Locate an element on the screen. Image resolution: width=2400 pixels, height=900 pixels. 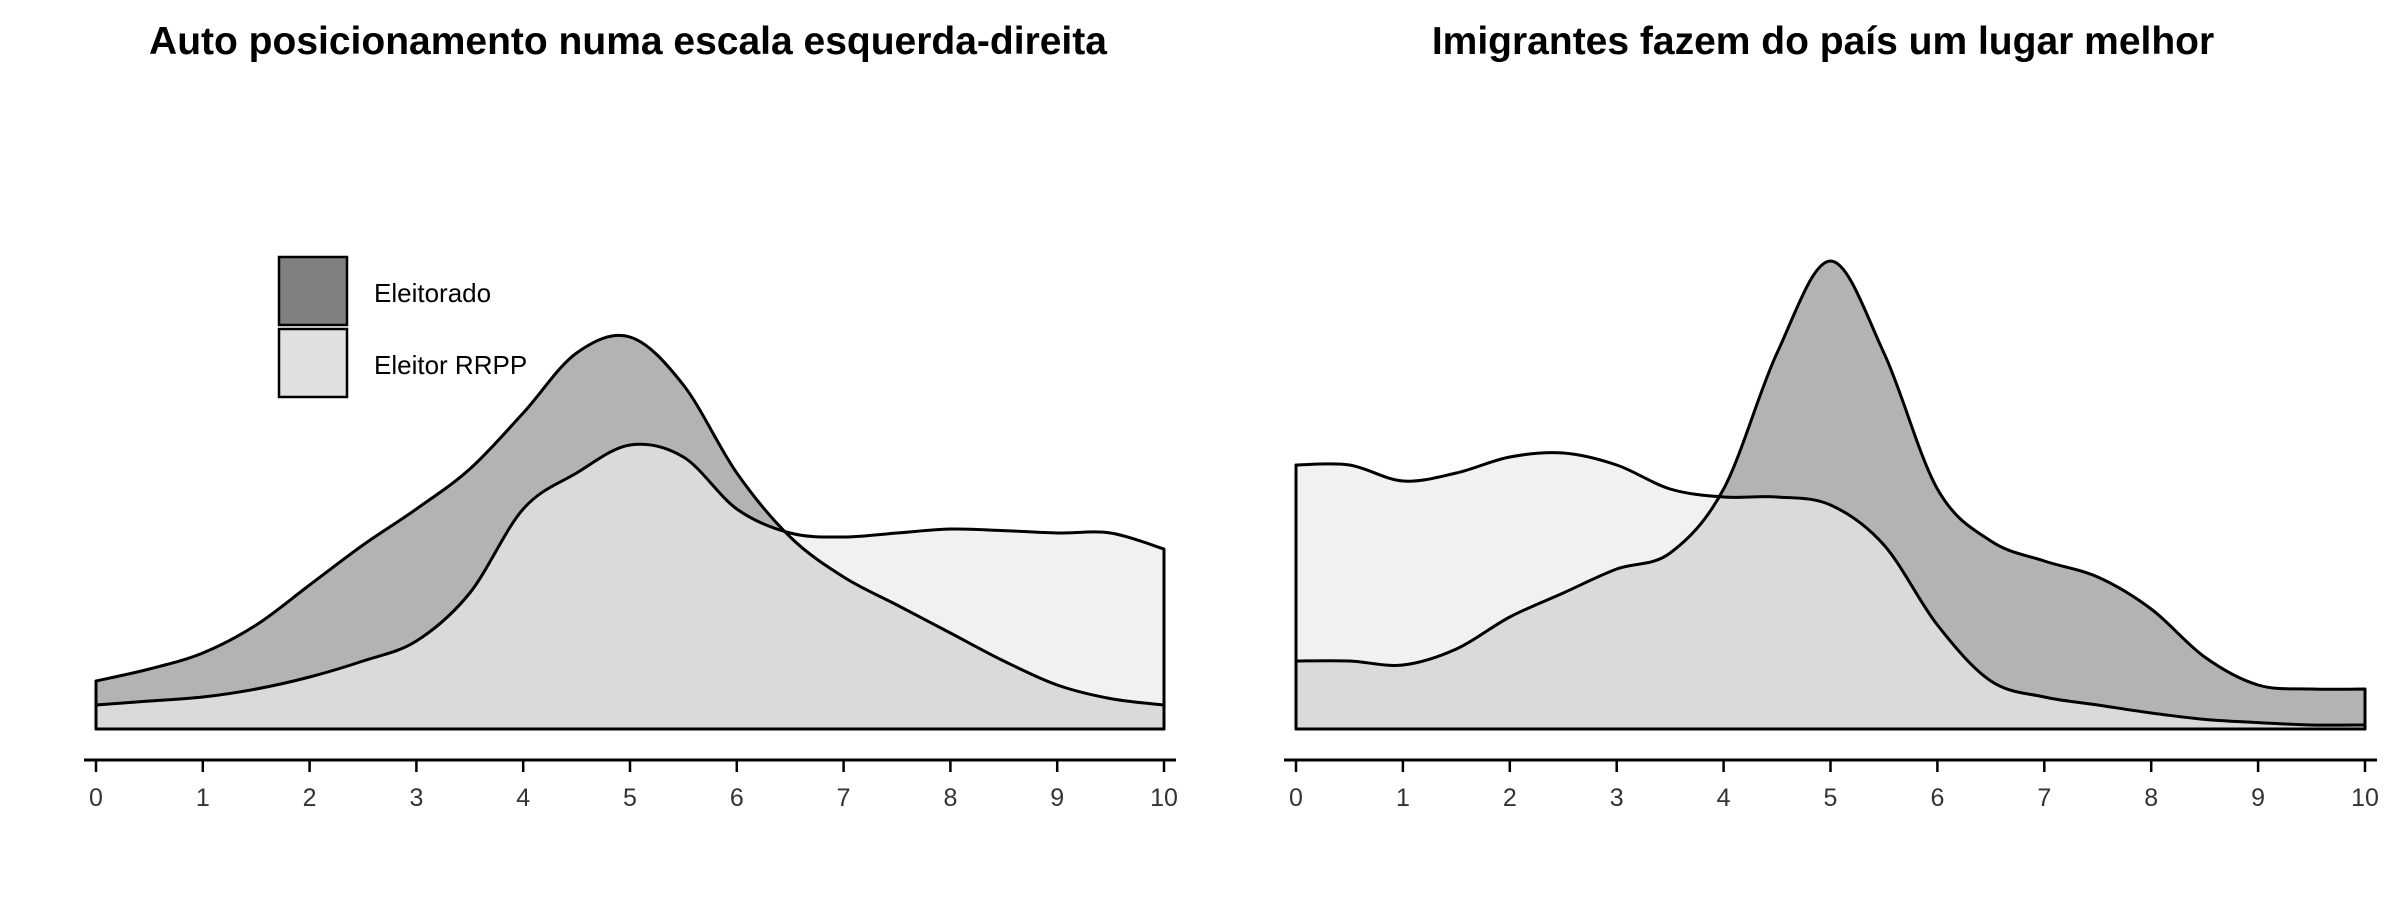
legend-label-eleitor-rrpp: Eleitor RRPP is located at coordinates (450, 365).